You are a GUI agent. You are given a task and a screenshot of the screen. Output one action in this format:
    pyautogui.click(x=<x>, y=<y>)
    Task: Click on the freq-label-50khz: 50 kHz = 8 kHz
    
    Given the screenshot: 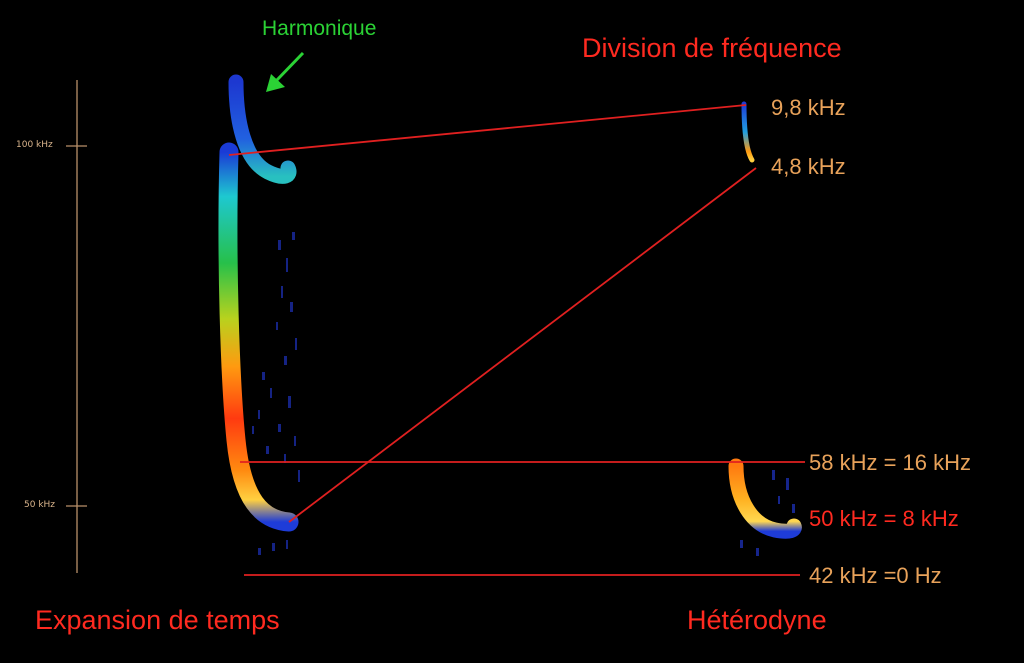 What is the action you would take?
    pyautogui.click(x=884, y=518)
    